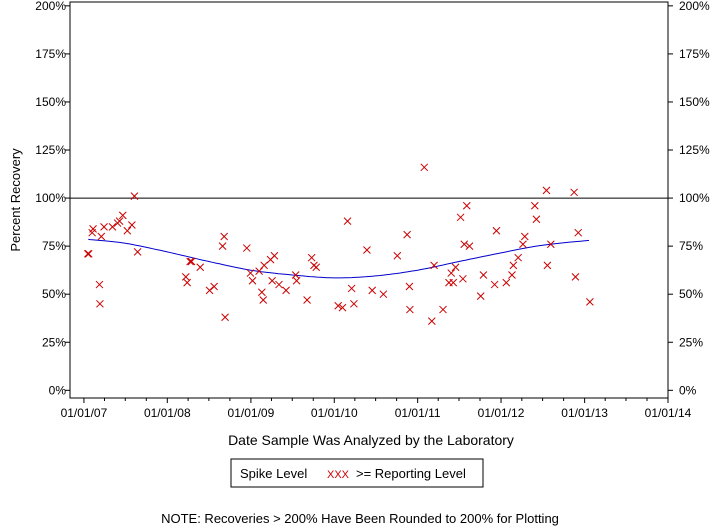  I want to click on y-tick-label-right: 175%, so click(694, 54).